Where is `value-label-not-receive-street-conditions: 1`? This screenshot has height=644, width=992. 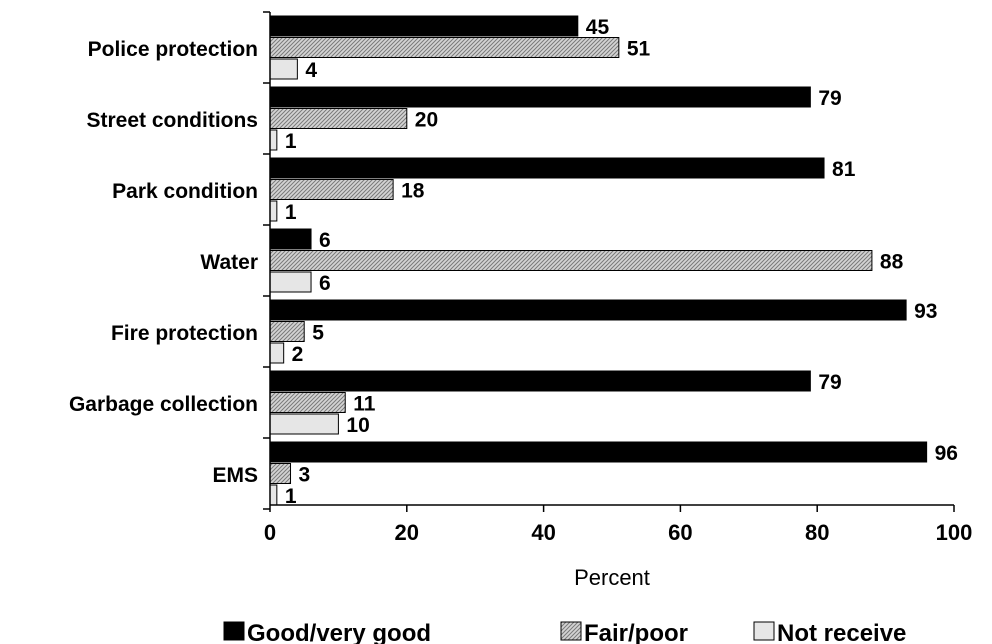 value-label-not-receive-street-conditions: 1 is located at coordinates (291, 141).